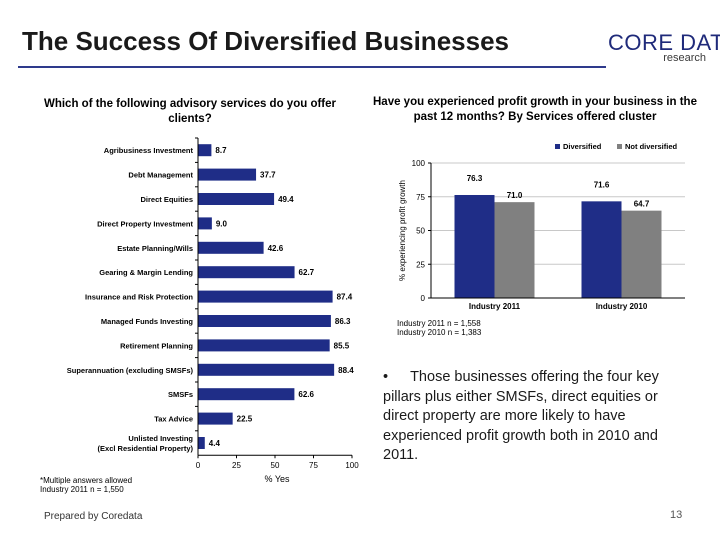  What do you see at coordinates (268, 175) in the screenshot?
I see `value-label: 37.7` at bounding box center [268, 175].